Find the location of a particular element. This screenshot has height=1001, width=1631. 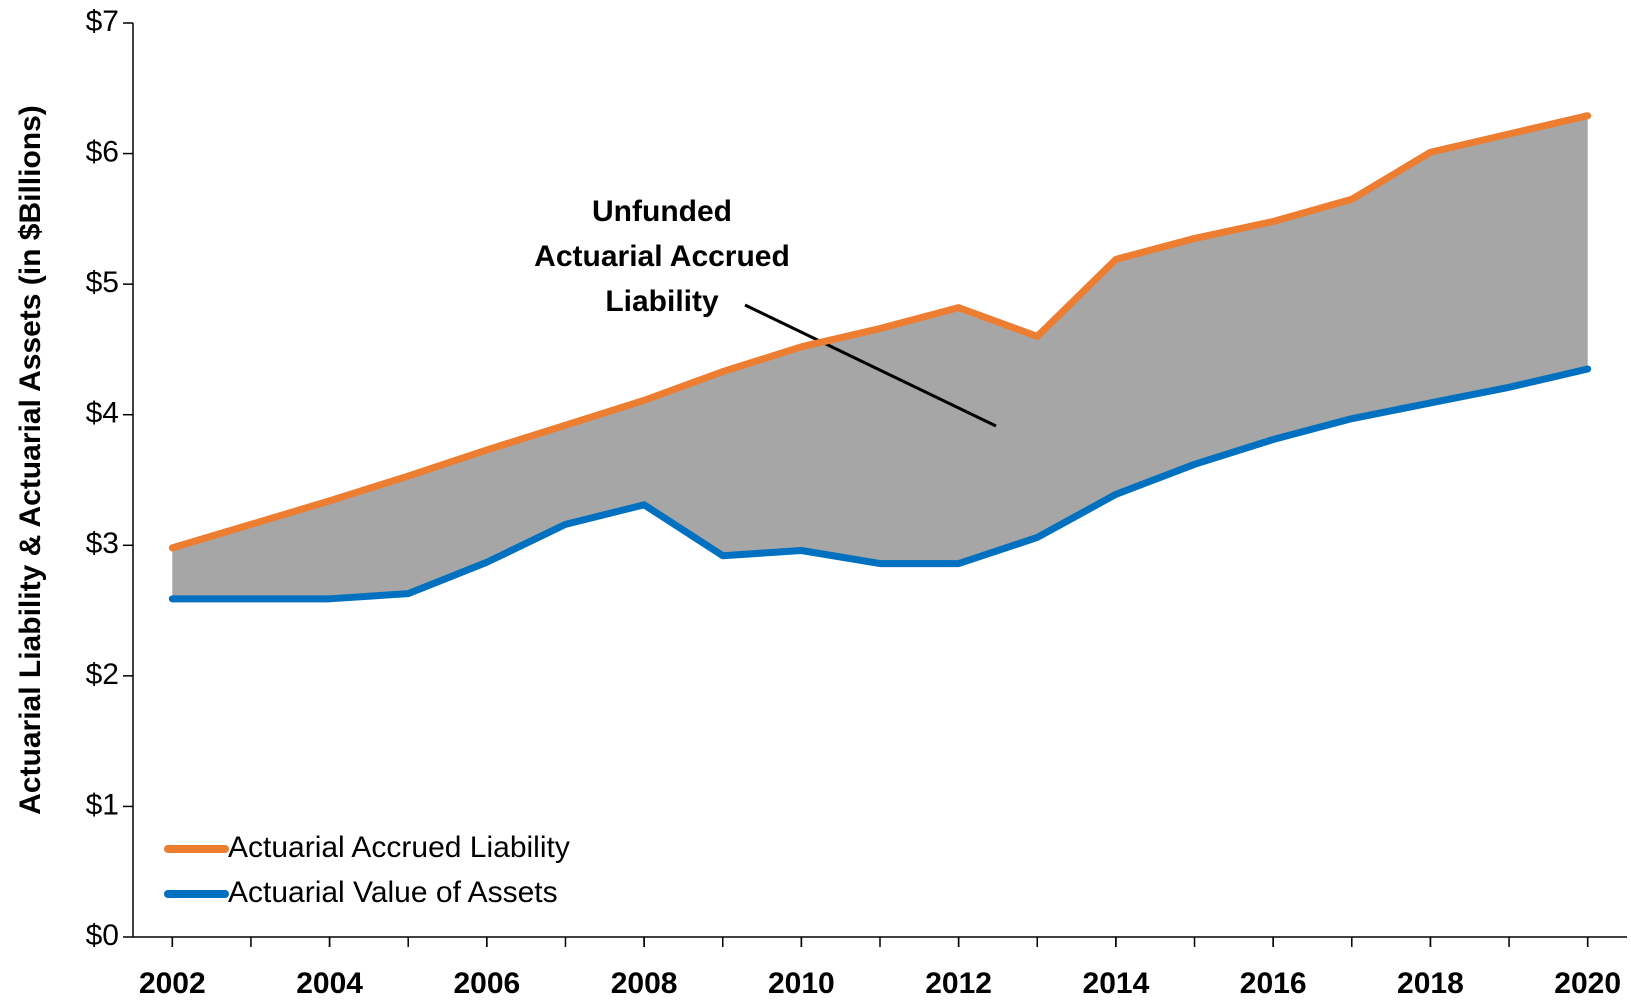

annotation-leader is located at coordinates (870, 365).